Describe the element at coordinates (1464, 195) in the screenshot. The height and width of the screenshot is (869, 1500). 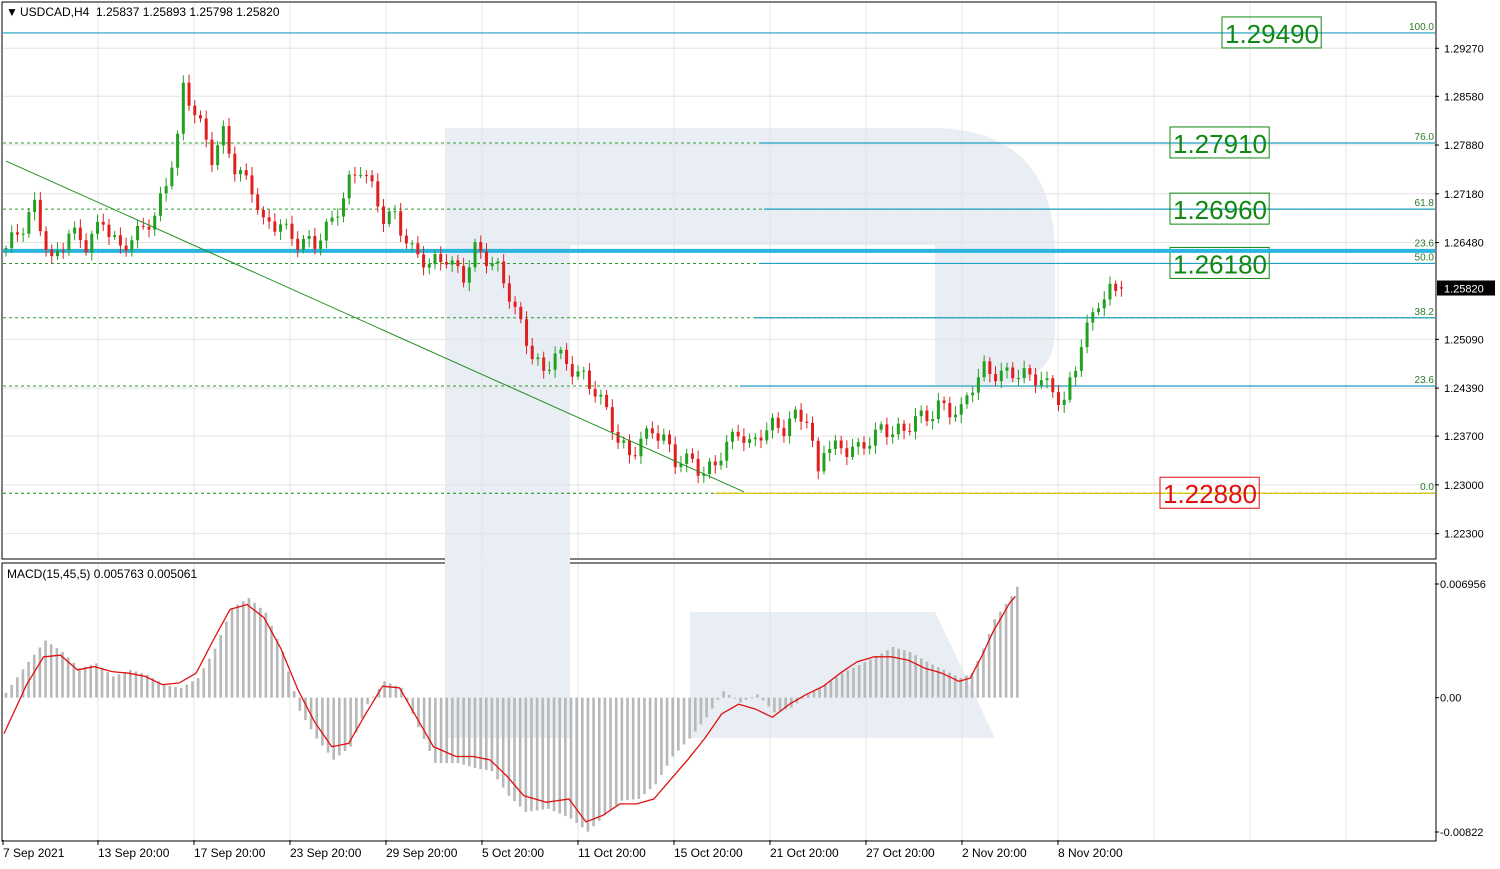
I see `price-tick-label: 1.27180` at that location.